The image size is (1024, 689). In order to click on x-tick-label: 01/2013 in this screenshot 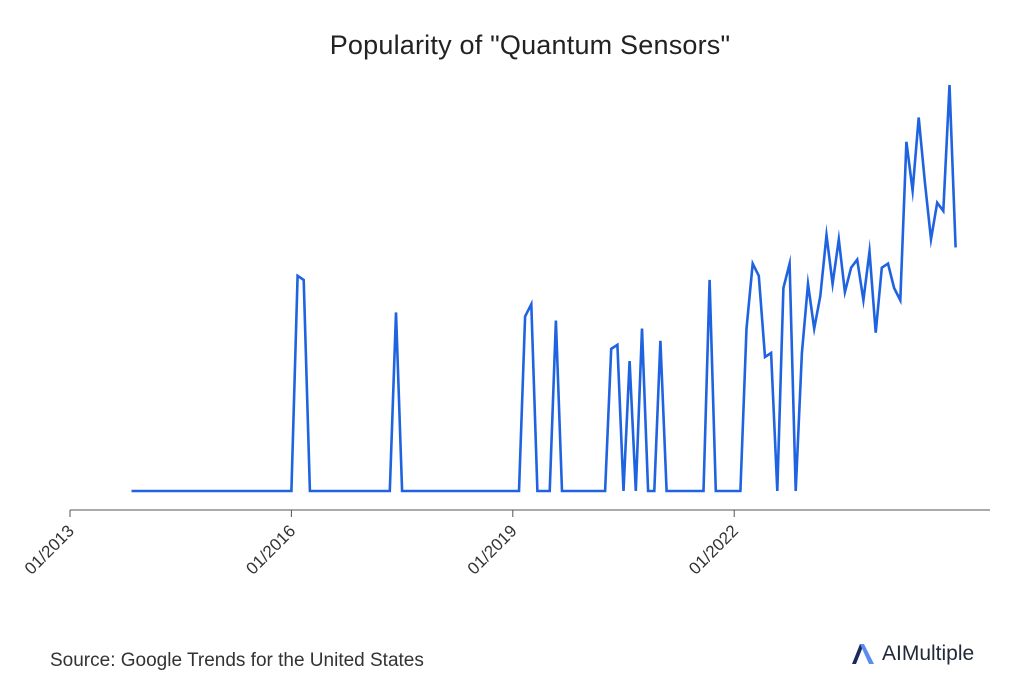, I will do `click(49, 549)`.